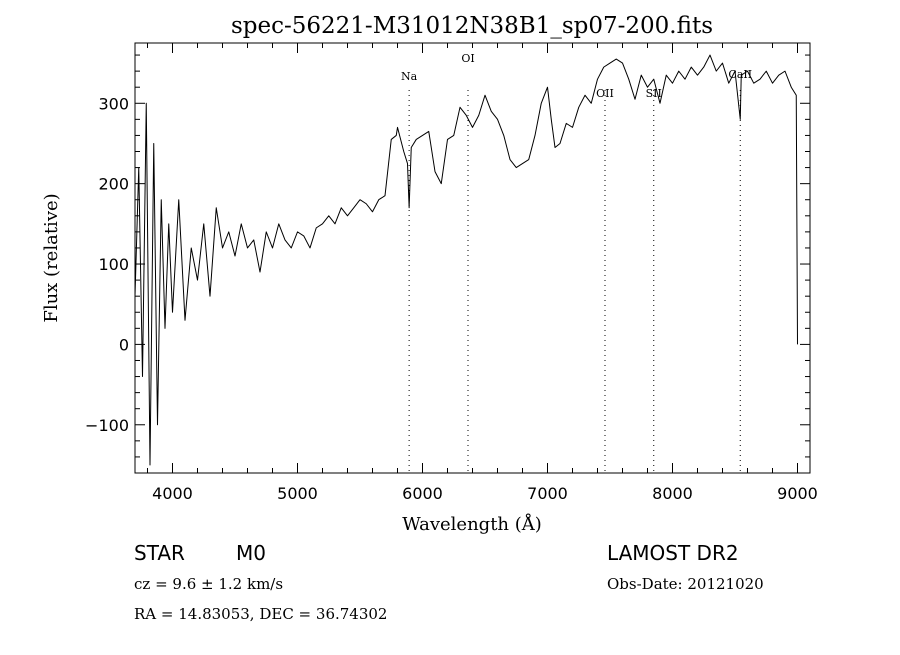  What do you see at coordinates (113, 184) in the screenshot?
I see `y-tick-label: 200` at bounding box center [113, 184].